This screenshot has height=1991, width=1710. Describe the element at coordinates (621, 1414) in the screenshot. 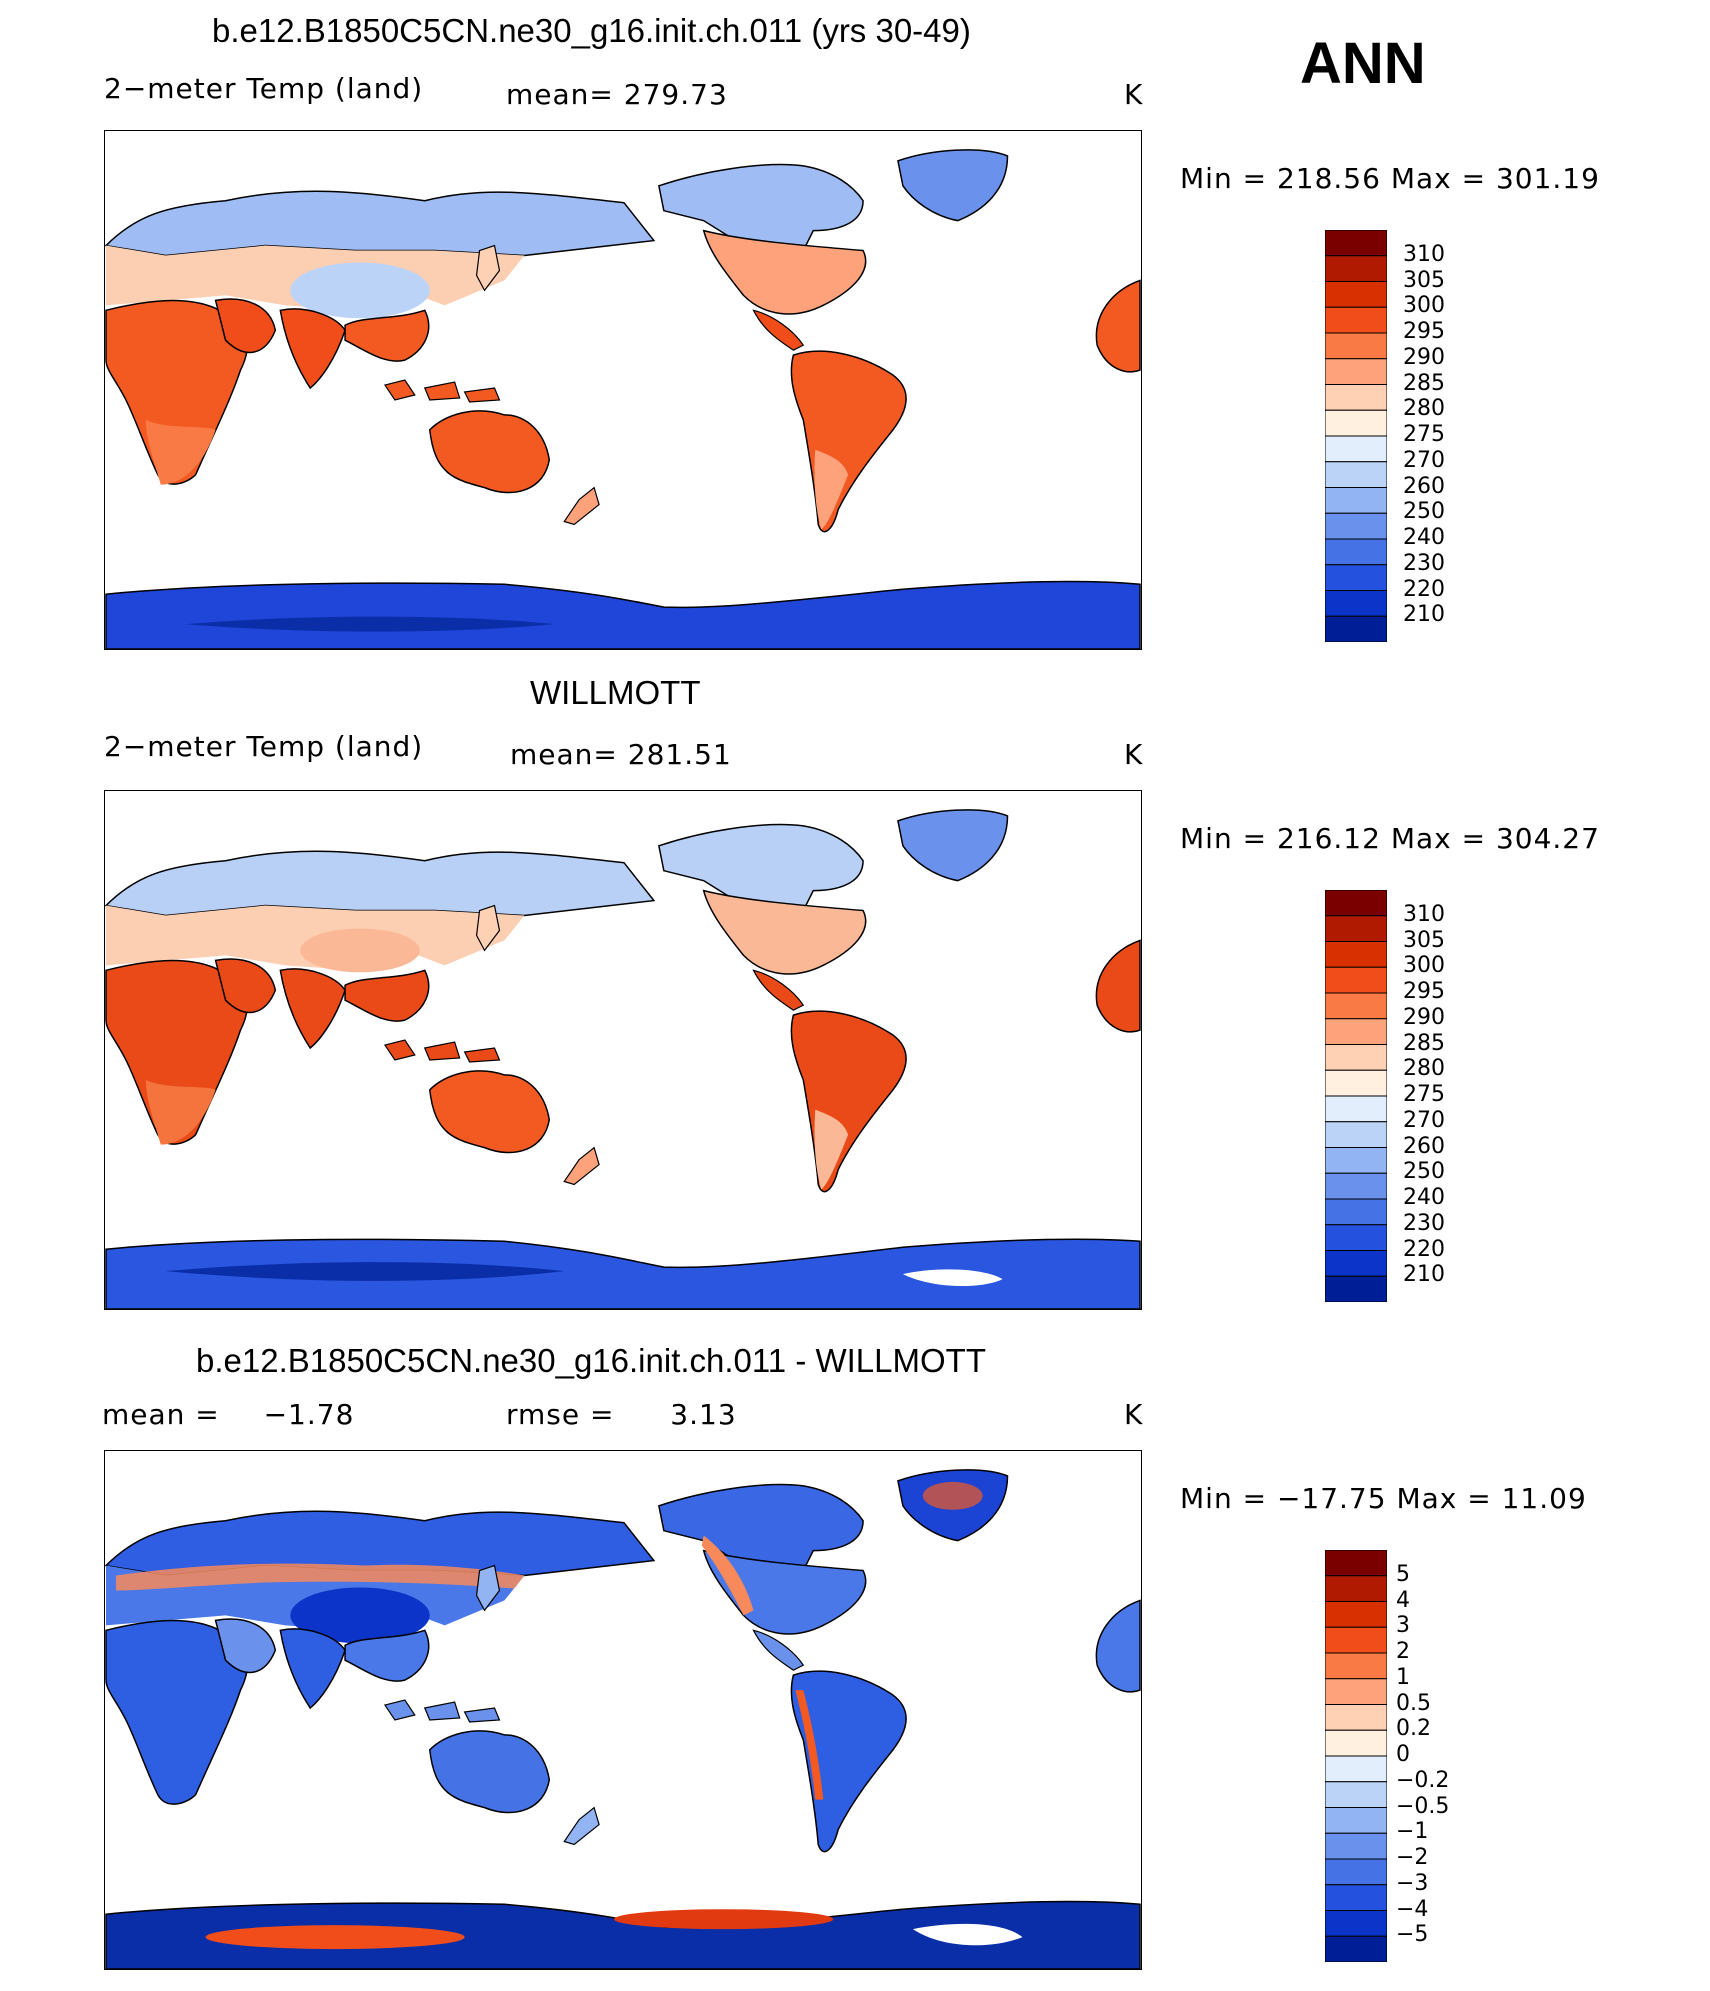

I see `panel-3-rmse: rmse = 3.13` at that location.